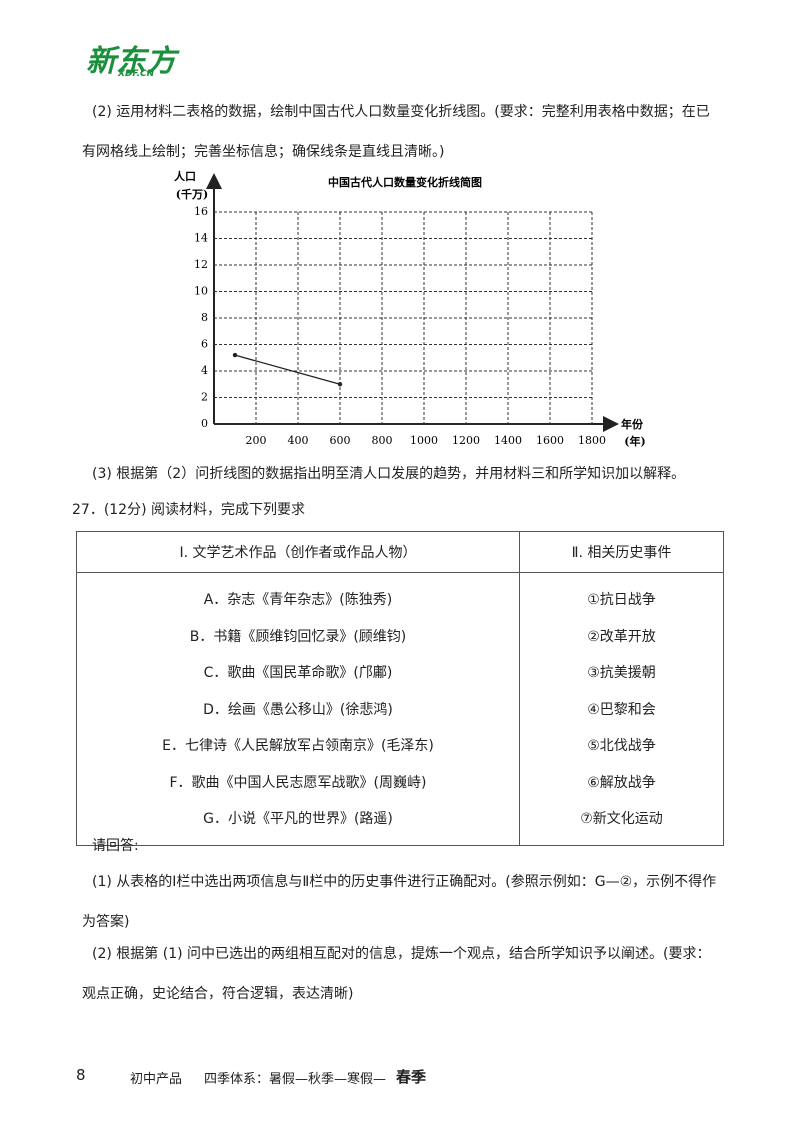 The height and width of the screenshot is (1132, 800). Describe the element at coordinates (621, 823) in the screenshot. I see `table-cell: ⑦新文化运动` at that location.